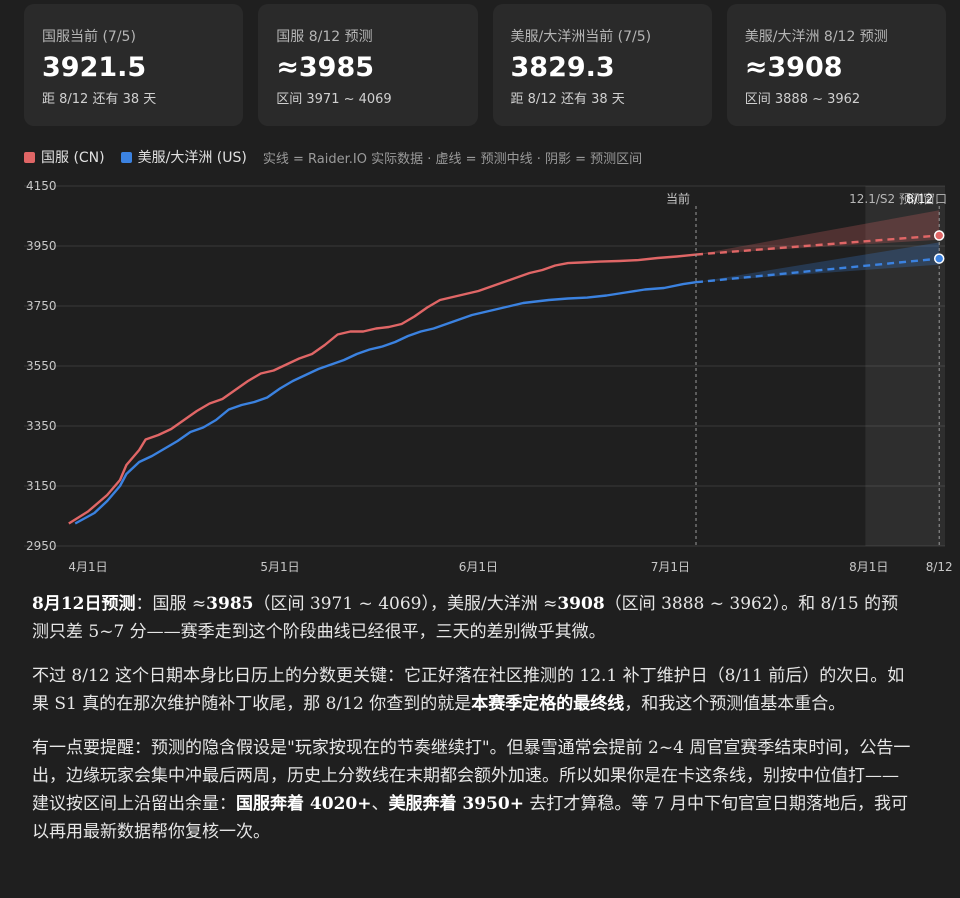 This screenshot has width=960, height=898. What do you see at coordinates (868, 567) in the screenshot?
I see `x-tick-label: 8月1日` at bounding box center [868, 567].